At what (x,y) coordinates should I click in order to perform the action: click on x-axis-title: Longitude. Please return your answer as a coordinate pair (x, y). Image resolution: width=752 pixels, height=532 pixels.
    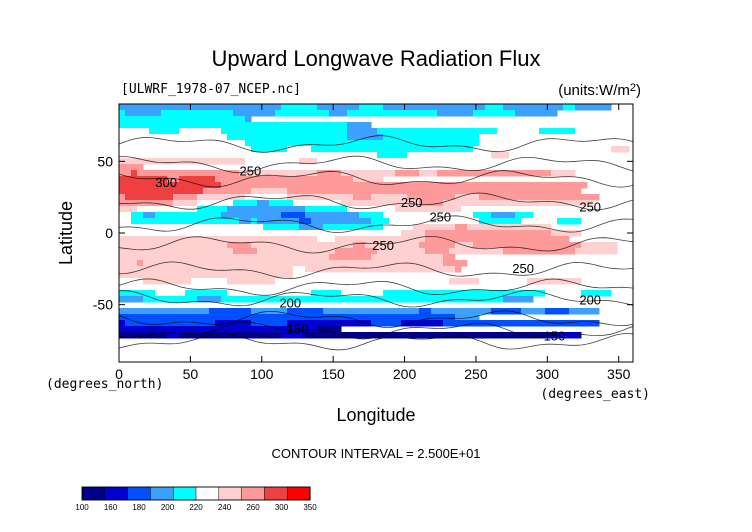
    Looking at the image, I should click on (375, 415).